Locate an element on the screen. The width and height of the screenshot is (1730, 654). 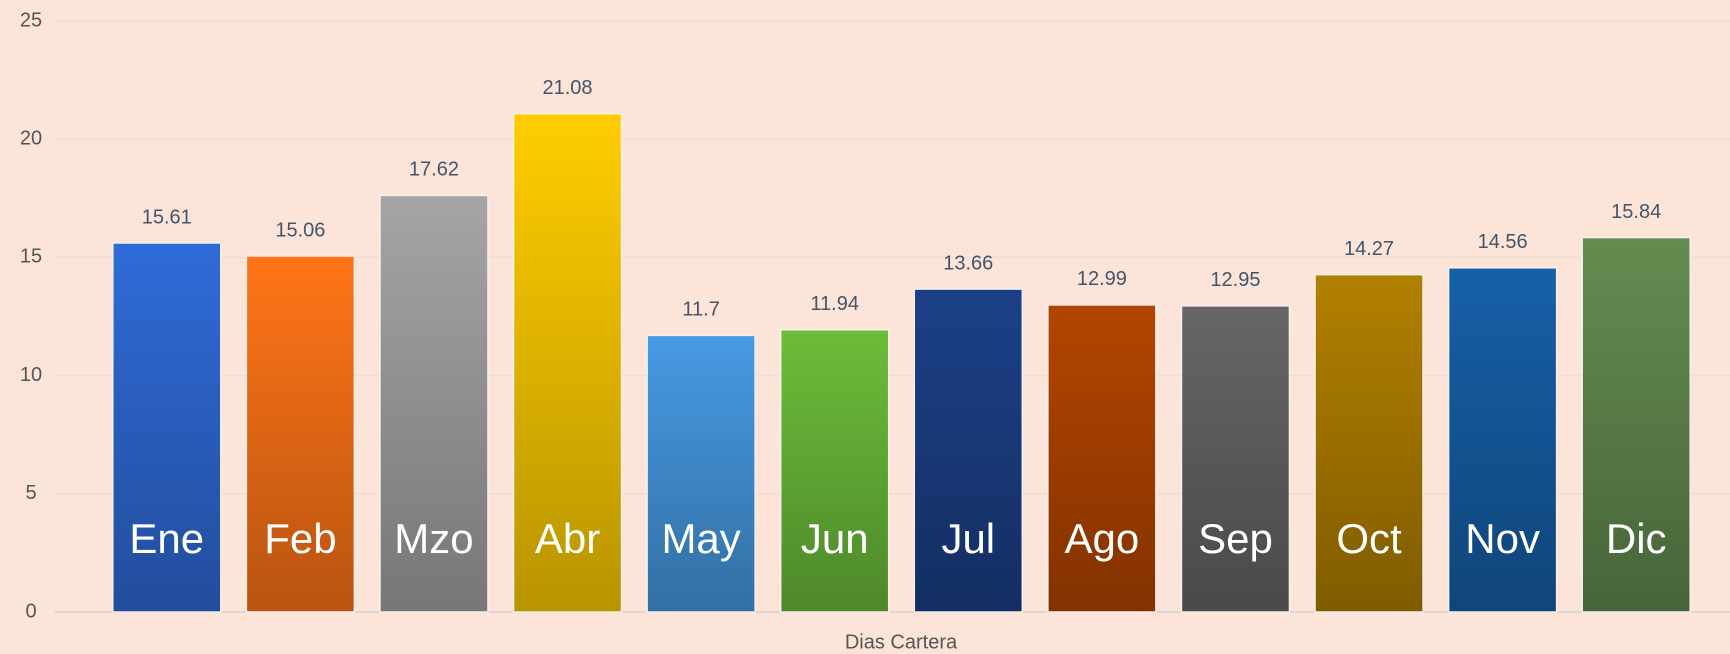
data-label: 15.61 is located at coordinates (167, 217).